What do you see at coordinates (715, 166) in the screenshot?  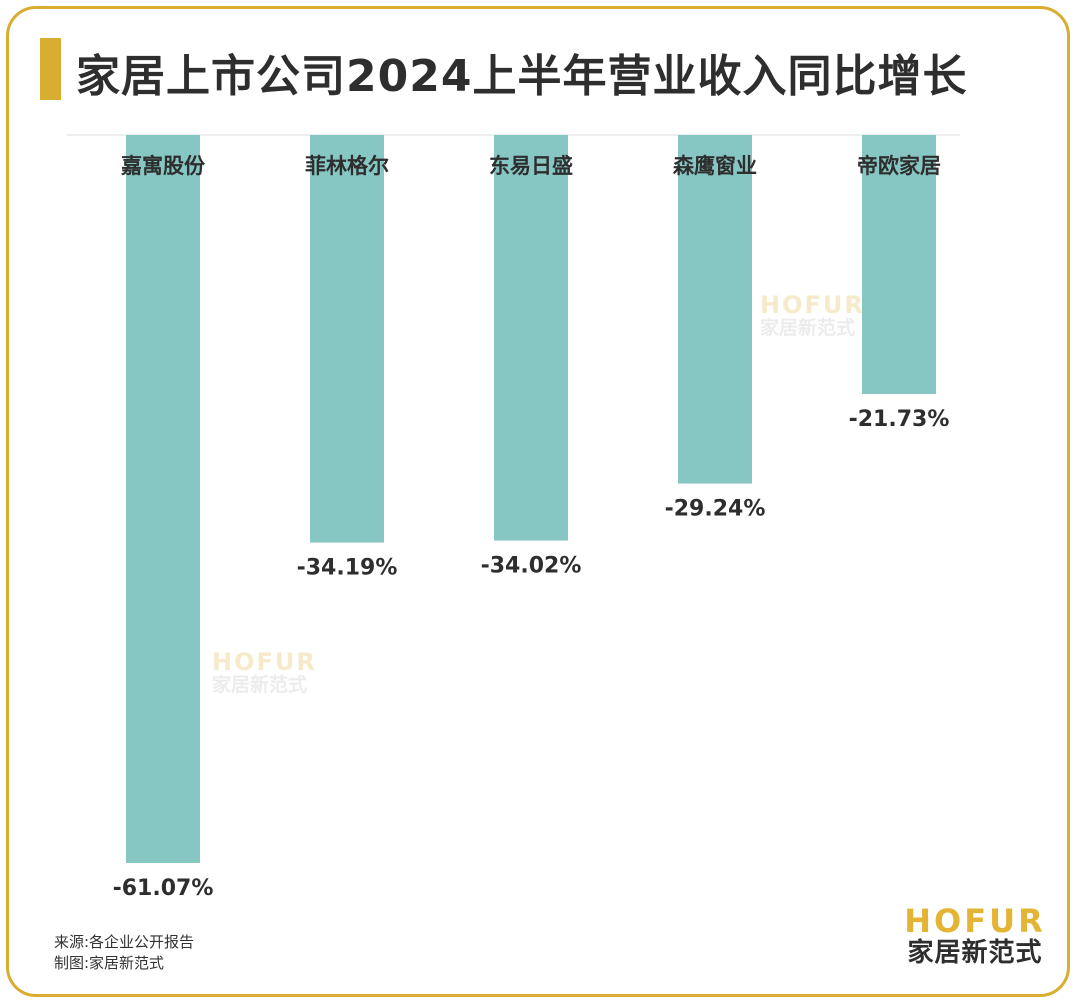 I see `category-label: 森鹰窗业` at bounding box center [715, 166].